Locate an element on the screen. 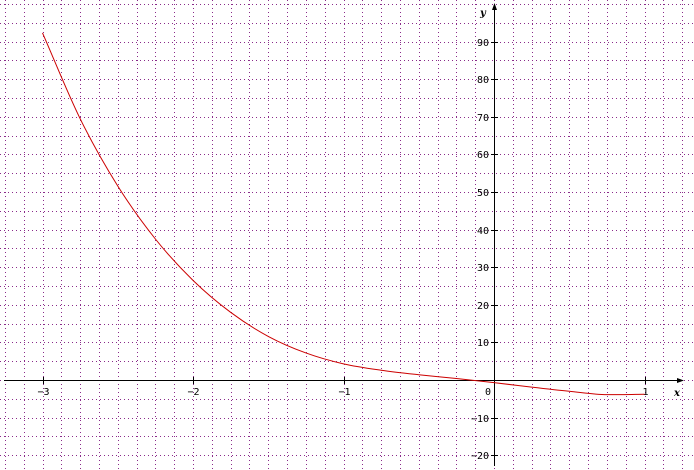 The width and height of the screenshot is (694, 470). y-tick-label: 10 is located at coordinates (483, 343).